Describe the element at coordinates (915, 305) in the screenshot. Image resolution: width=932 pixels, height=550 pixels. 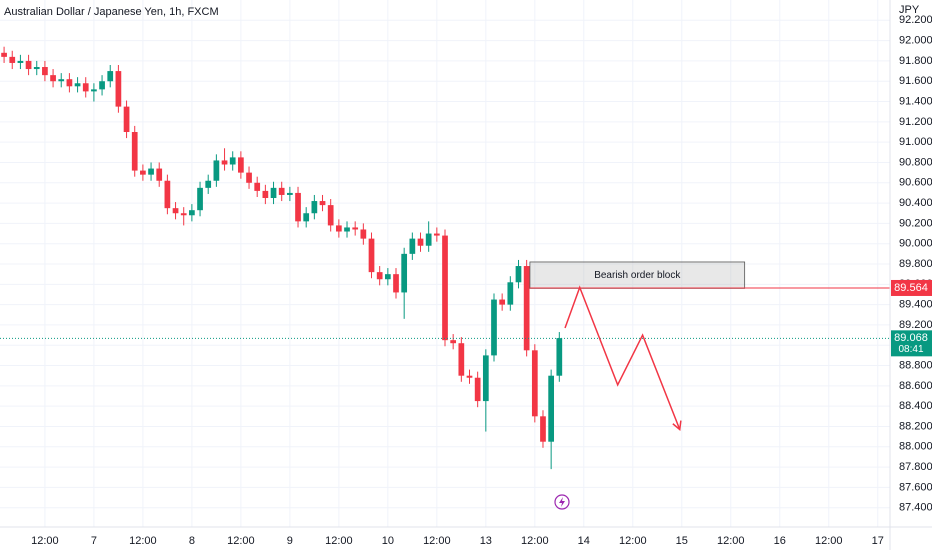
I see `y-tick-label: 89.400` at that location.